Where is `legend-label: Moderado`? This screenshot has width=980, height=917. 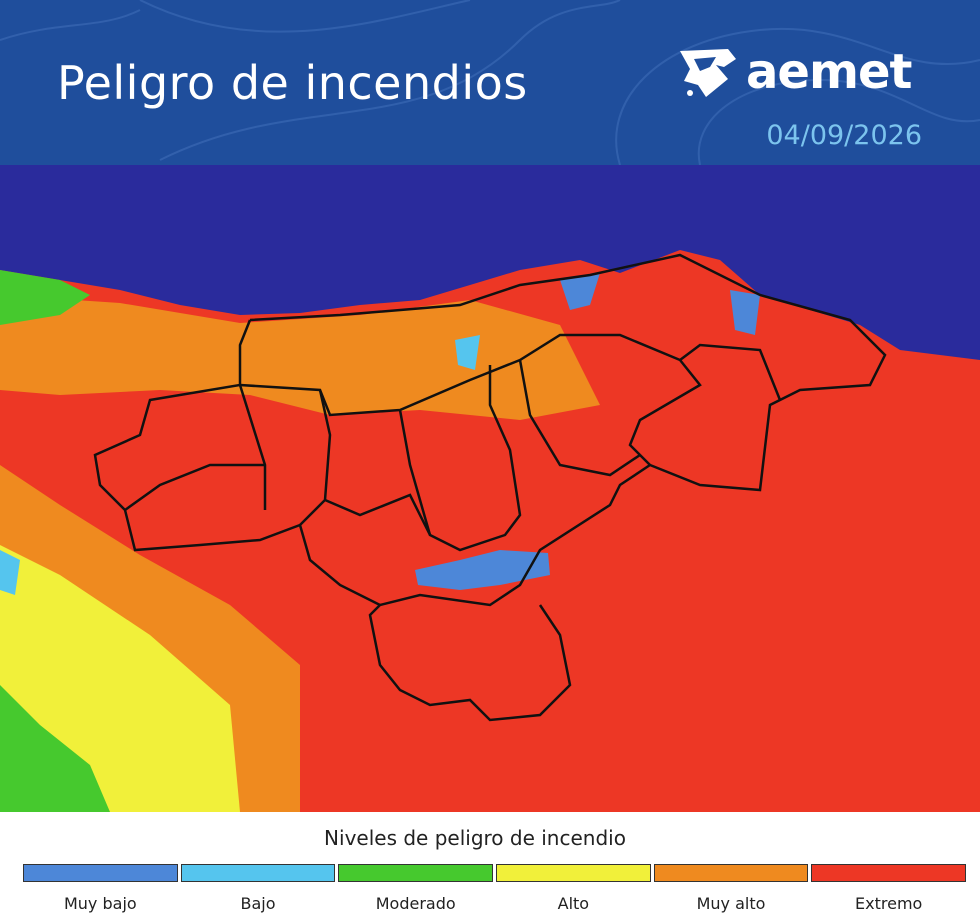
legend-label: Moderado is located at coordinates (415, 903).